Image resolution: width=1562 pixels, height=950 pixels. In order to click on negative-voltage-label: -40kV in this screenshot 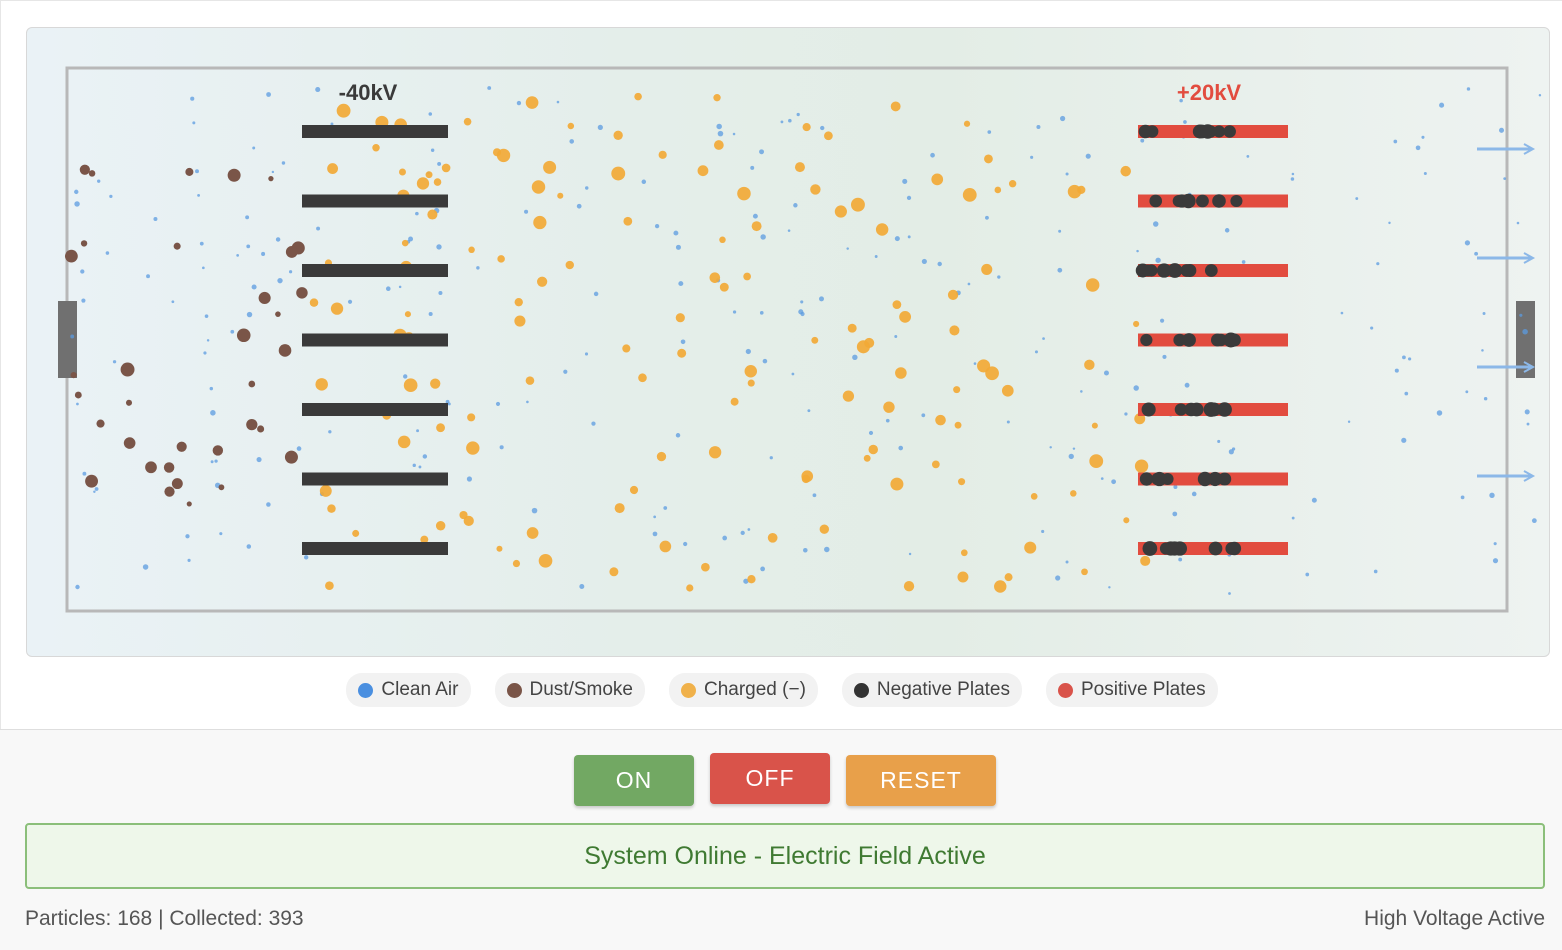, I will do `click(368, 92)`.